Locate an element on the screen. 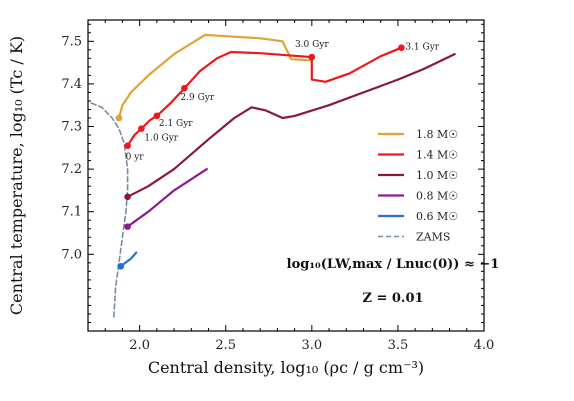  legend-label-0: 1.8 M☉ is located at coordinates (437, 134).